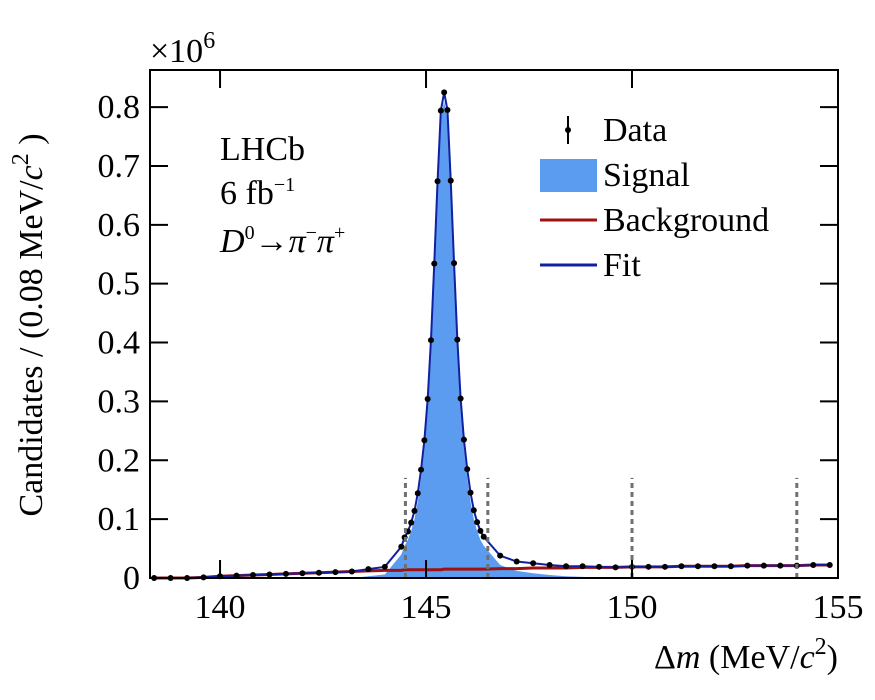  What do you see at coordinates (686, 220) in the screenshot?
I see `legend-label: Background` at bounding box center [686, 220].